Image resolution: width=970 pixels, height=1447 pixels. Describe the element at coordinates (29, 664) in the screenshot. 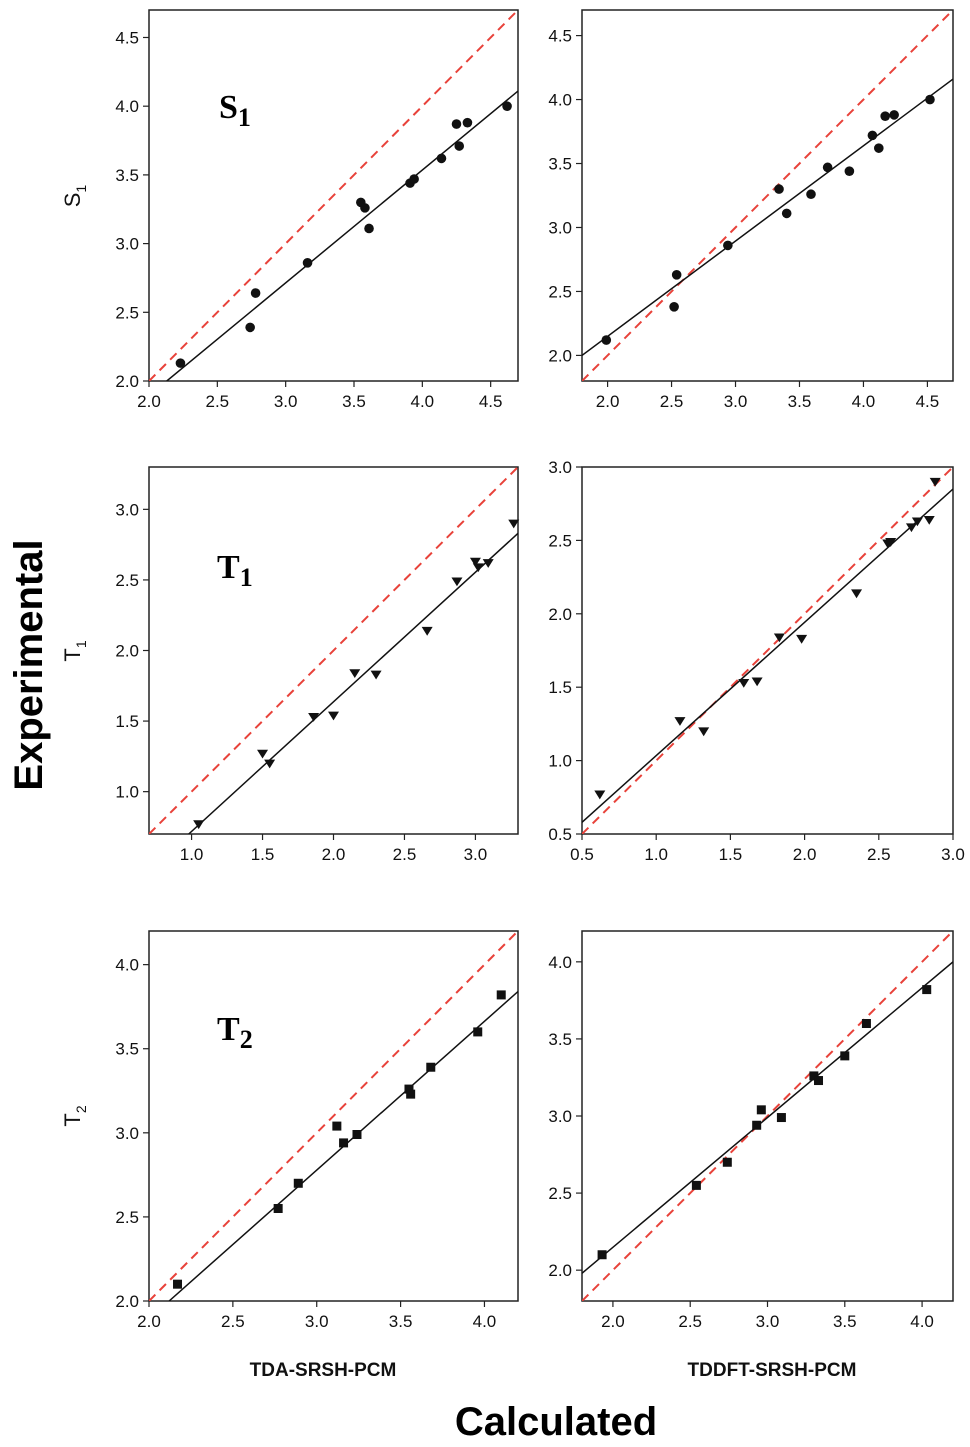

I see `y-axis-label-experimental: Experimental` at that location.